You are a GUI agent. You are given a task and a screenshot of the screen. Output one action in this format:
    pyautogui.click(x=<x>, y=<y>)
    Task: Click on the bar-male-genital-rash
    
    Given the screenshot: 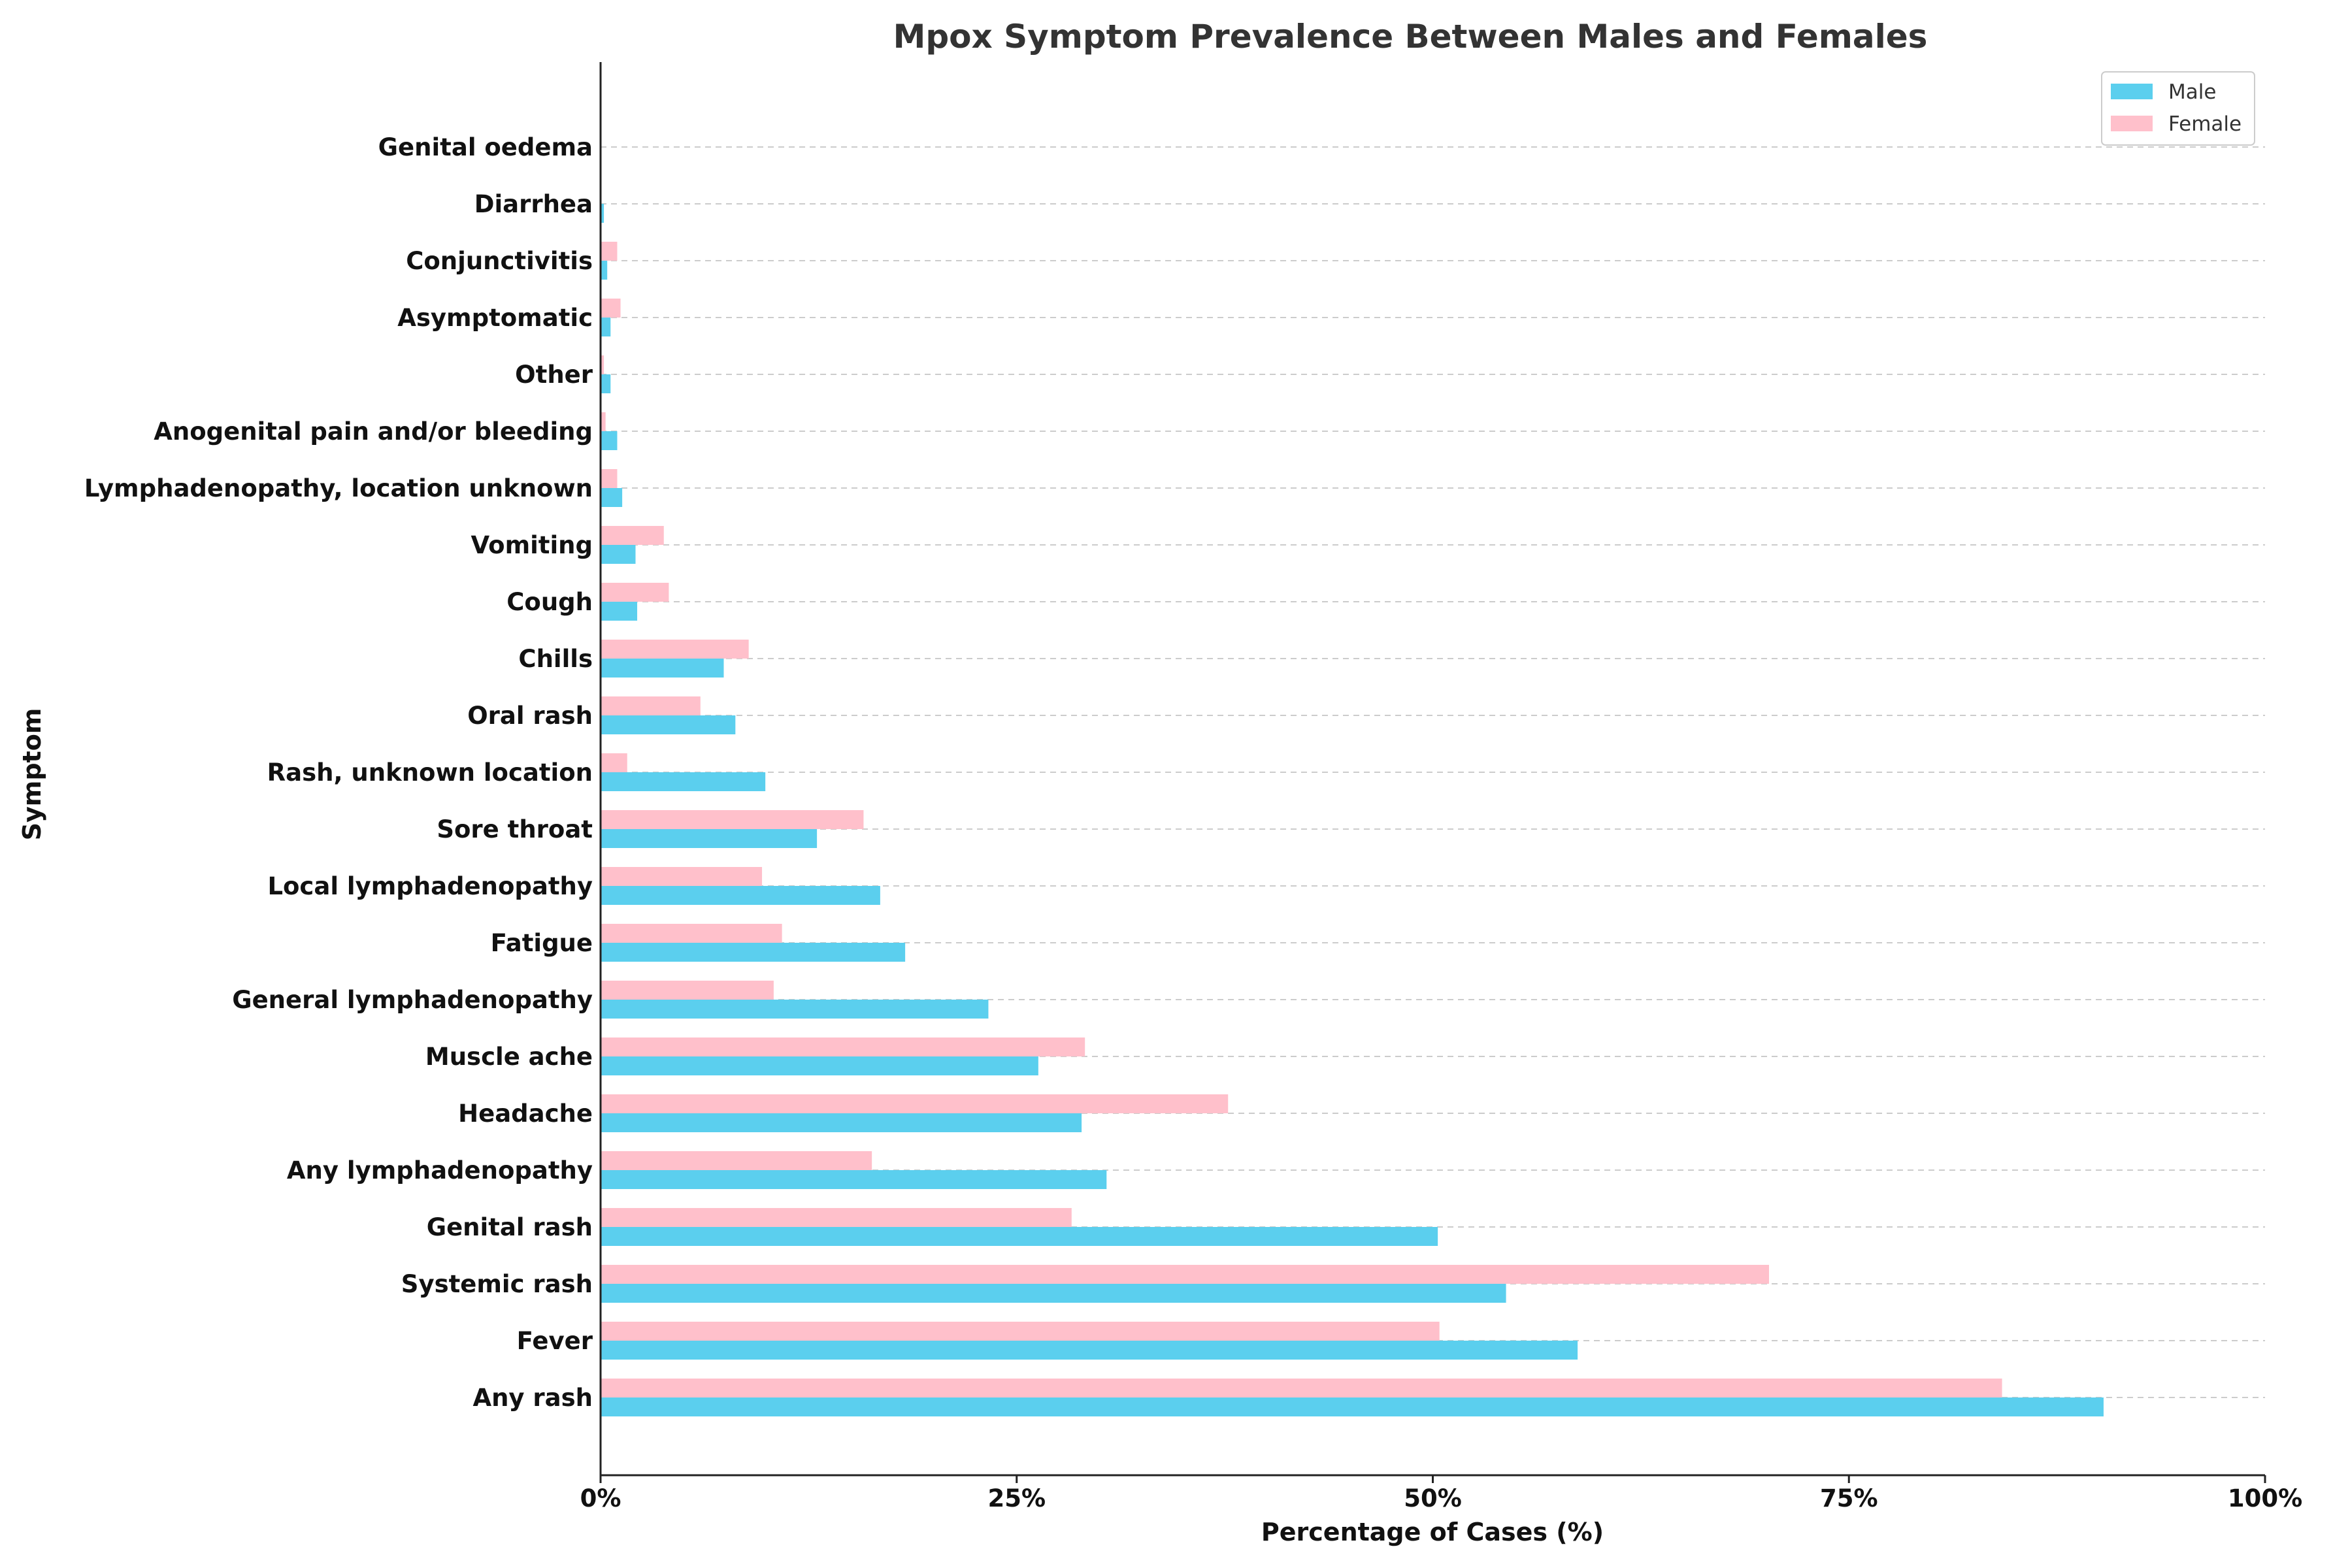 What is the action you would take?
    pyautogui.click(x=1019, y=1236)
    